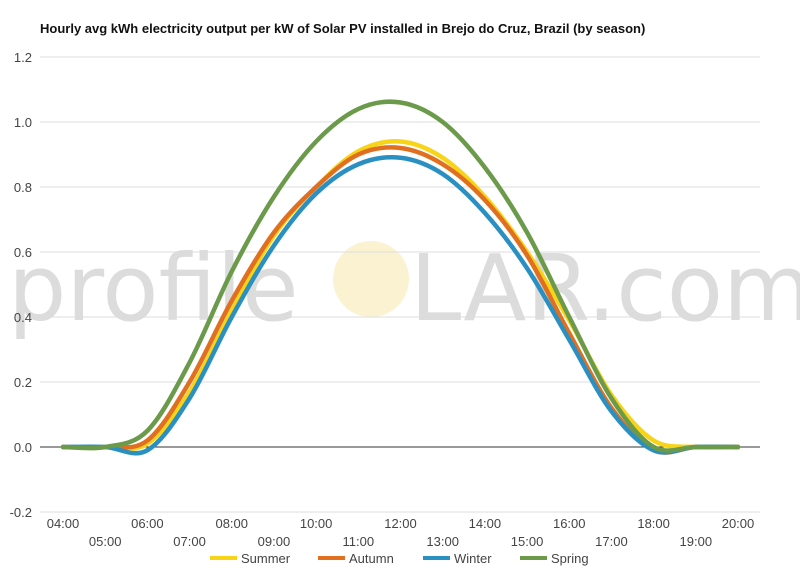 The image size is (800, 570). I want to click on watermark-right-text: LAR.com, so click(605, 288).